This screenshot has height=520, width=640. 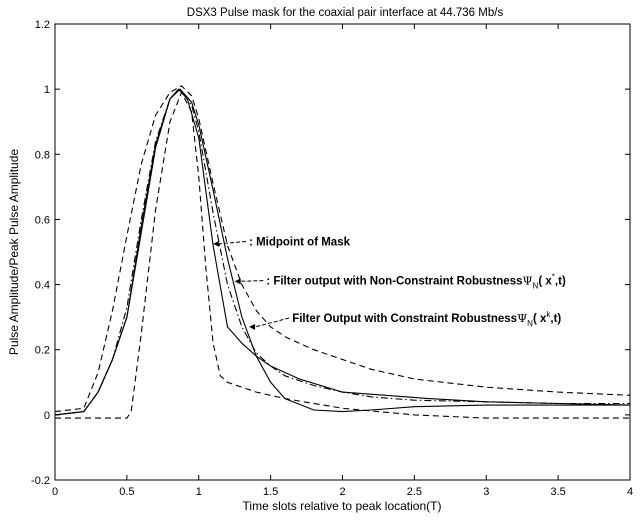 What do you see at coordinates (342, 506) in the screenshot?
I see `x-axis-label: Time slots relative to peak location(T)` at bounding box center [342, 506].